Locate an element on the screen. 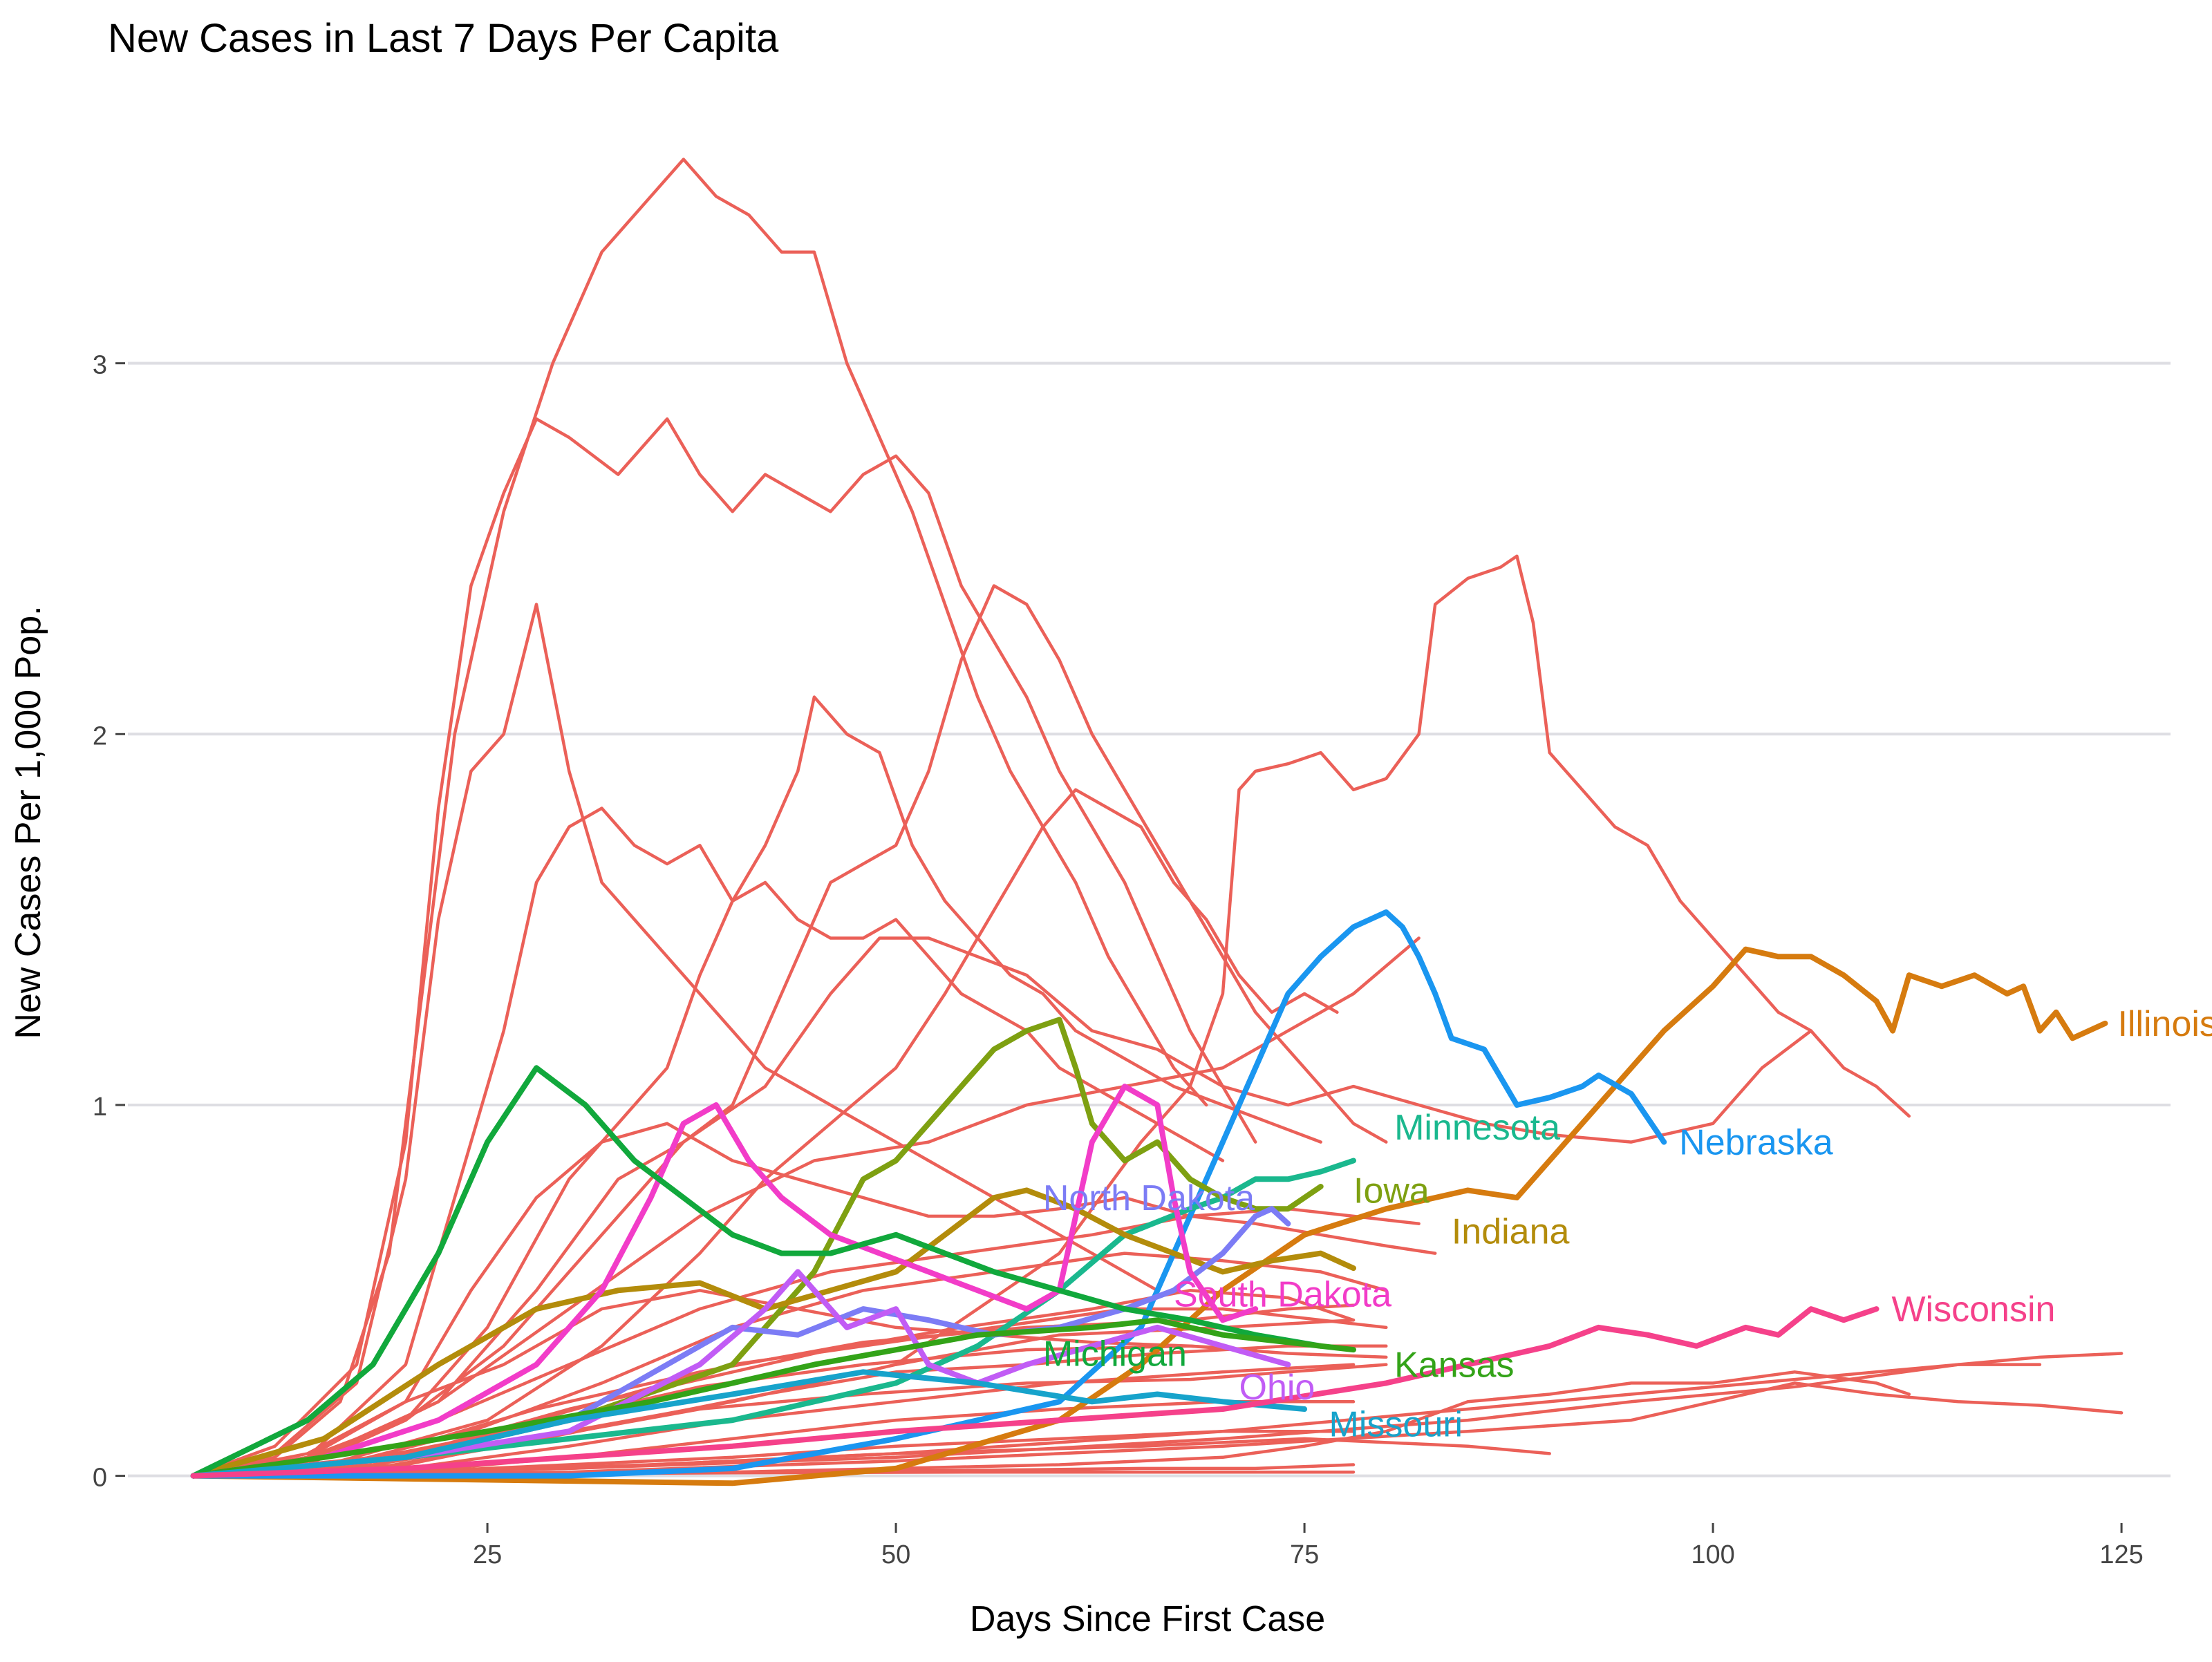 This screenshot has height=1662, width=2212. series-label-illinois: Illinois is located at coordinates (2164, 1024).